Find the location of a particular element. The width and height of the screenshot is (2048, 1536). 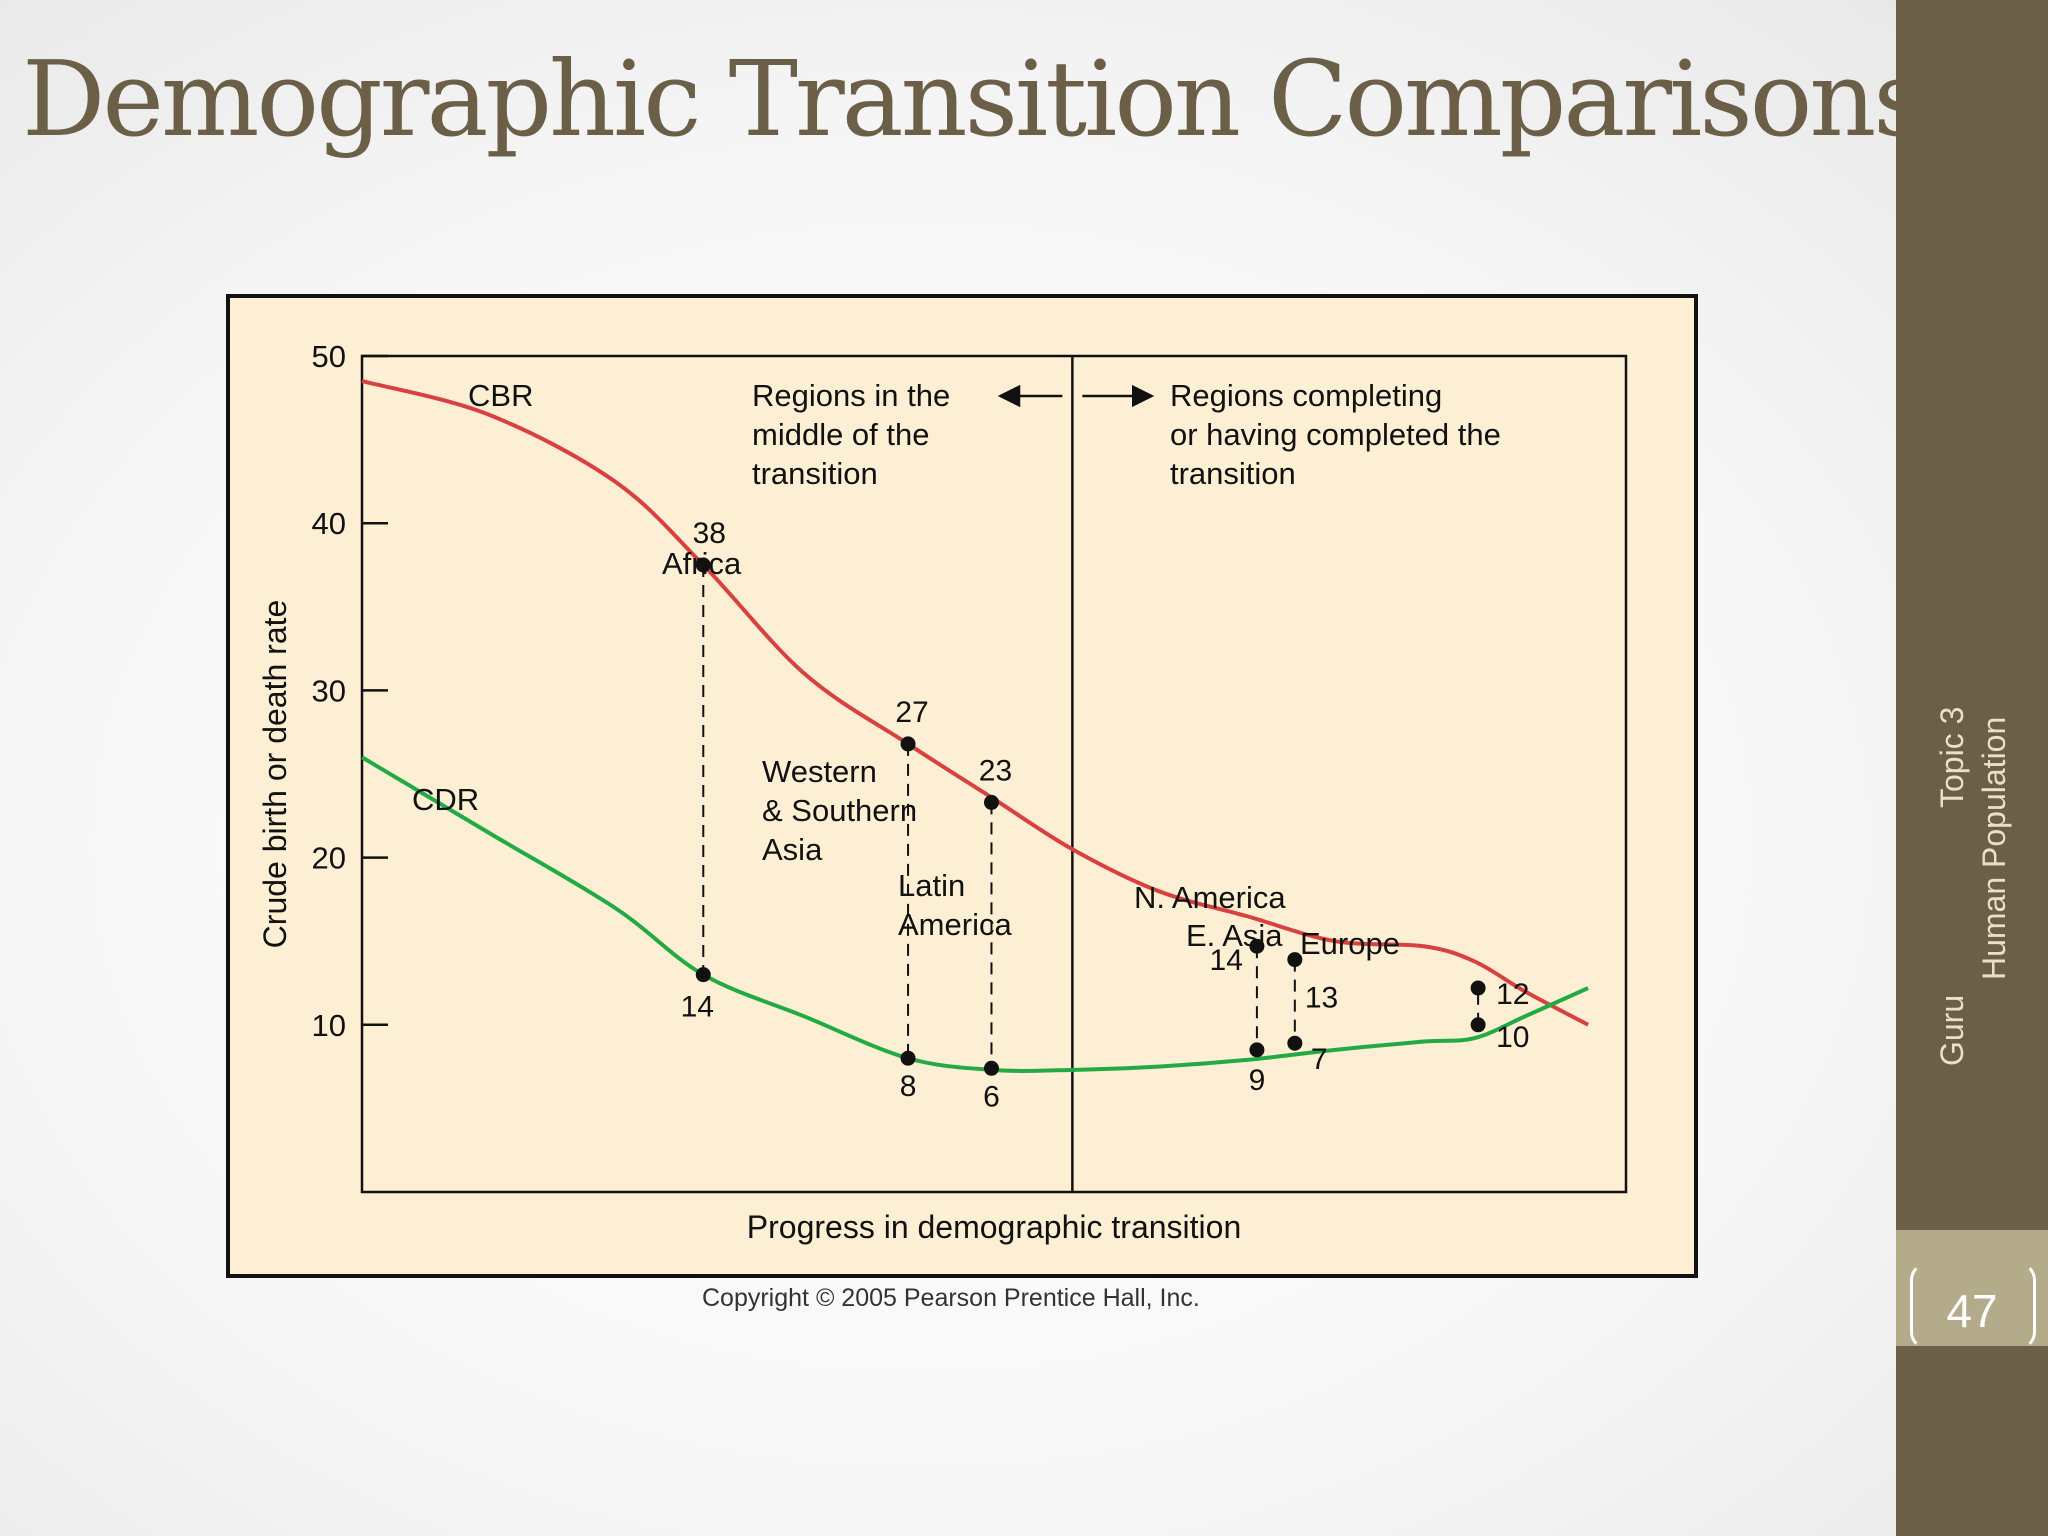

y-tick-label: 40 is located at coordinates (329, 523).